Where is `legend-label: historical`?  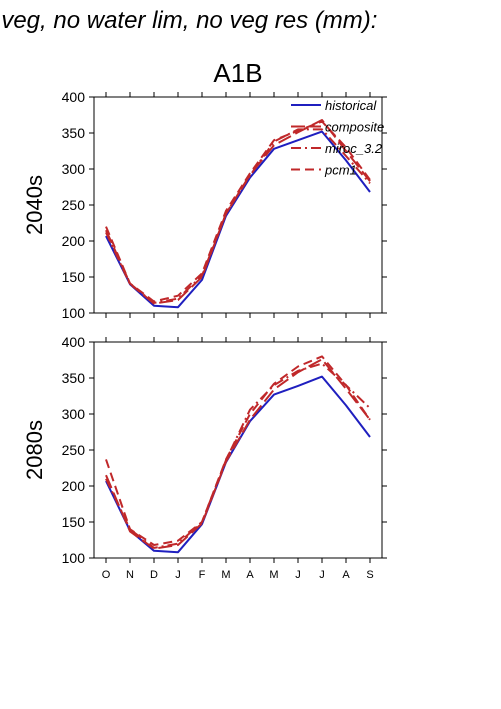
legend-label: historical is located at coordinates (351, 105).